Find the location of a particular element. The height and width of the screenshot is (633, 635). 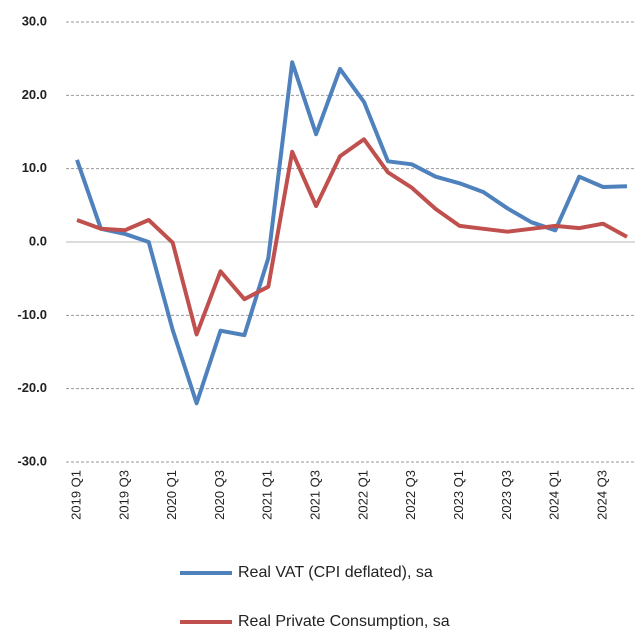

y-tick-label: -20.0 is located at coordinates (32, 387).